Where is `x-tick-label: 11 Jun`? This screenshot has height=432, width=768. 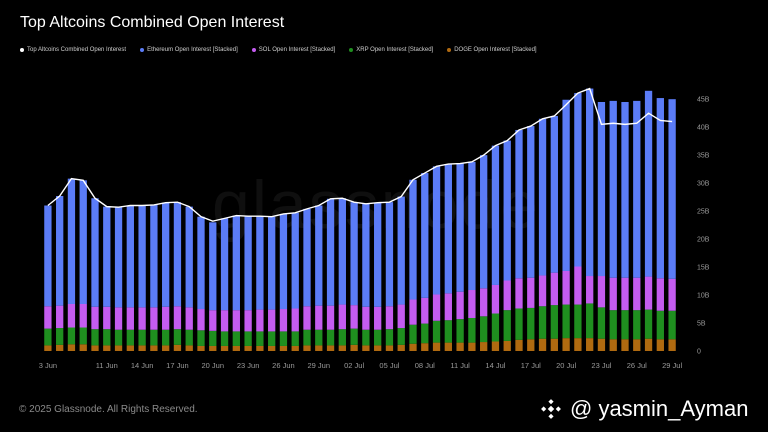 x-tick-label: 11 Jun is located at coordinates (107, 365).